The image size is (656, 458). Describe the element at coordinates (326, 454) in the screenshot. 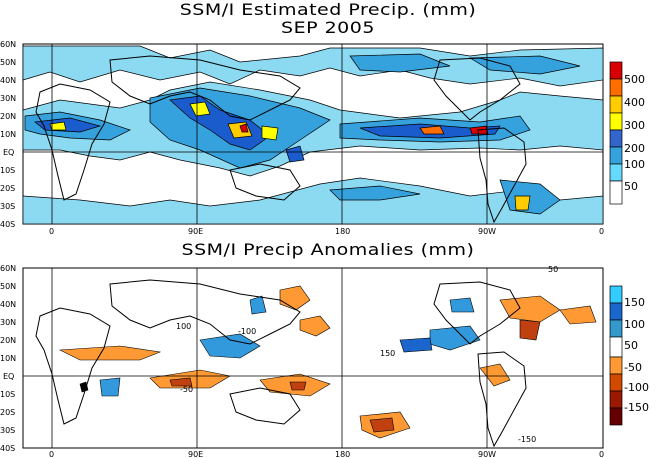

I see `bottom-lon-labels: 0 90E 180 90W 0` at that location.